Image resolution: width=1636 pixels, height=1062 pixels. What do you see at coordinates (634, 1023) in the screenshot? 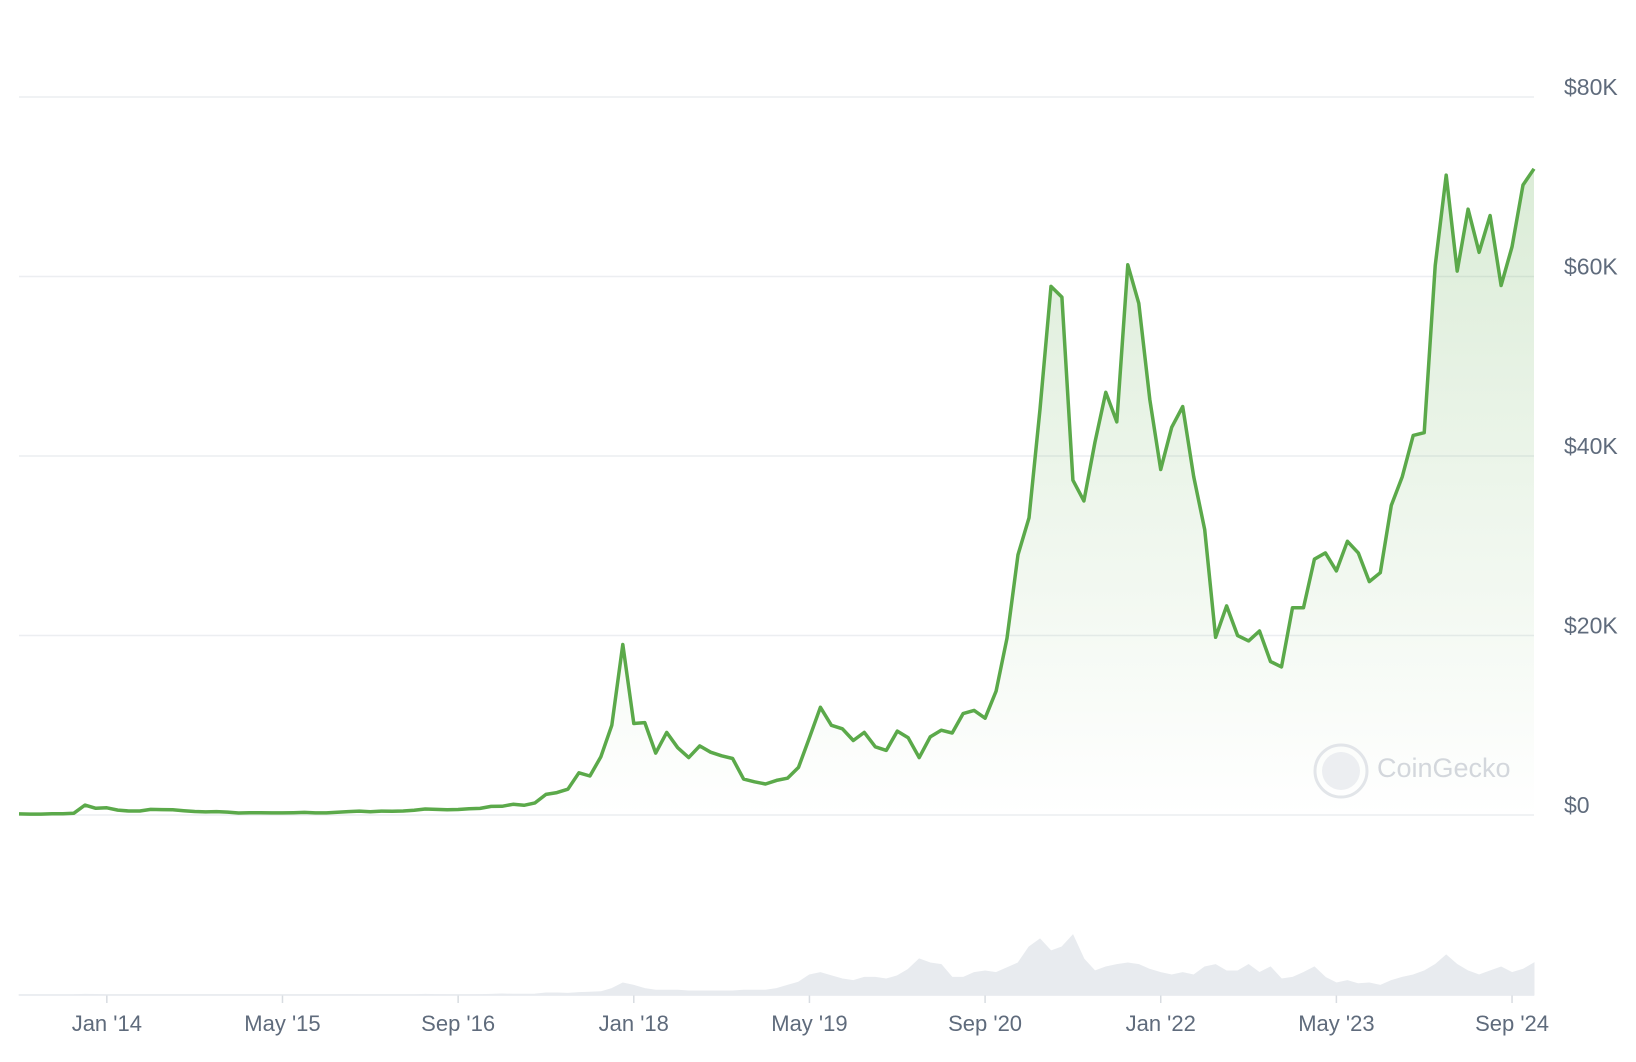
I see `x-tick-label: Jan '18` at bounding box center [634, 1023].